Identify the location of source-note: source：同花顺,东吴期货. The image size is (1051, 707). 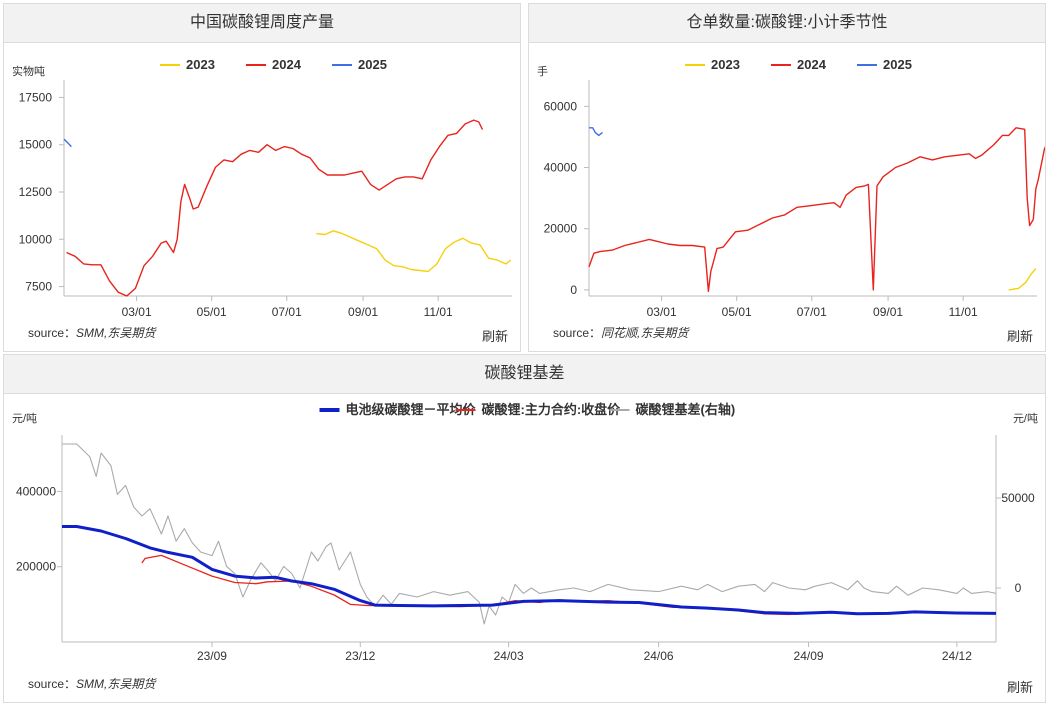
(620, 332).